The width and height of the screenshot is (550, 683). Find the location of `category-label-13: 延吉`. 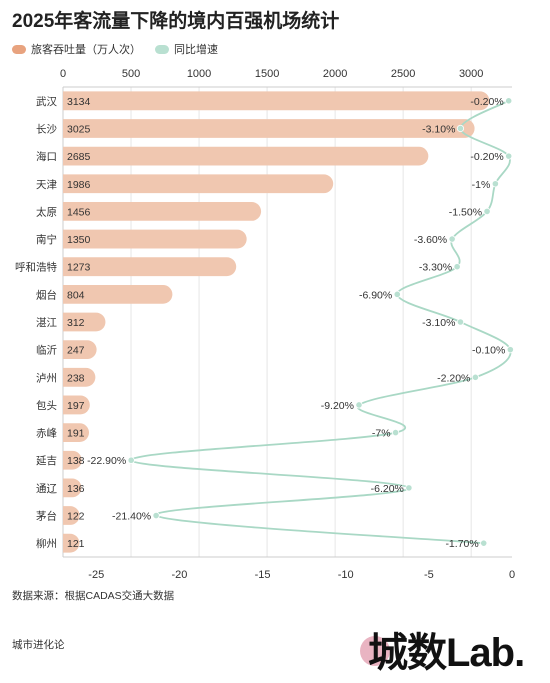

category-label-13: 延吉 is located at coordinates (46, 461).